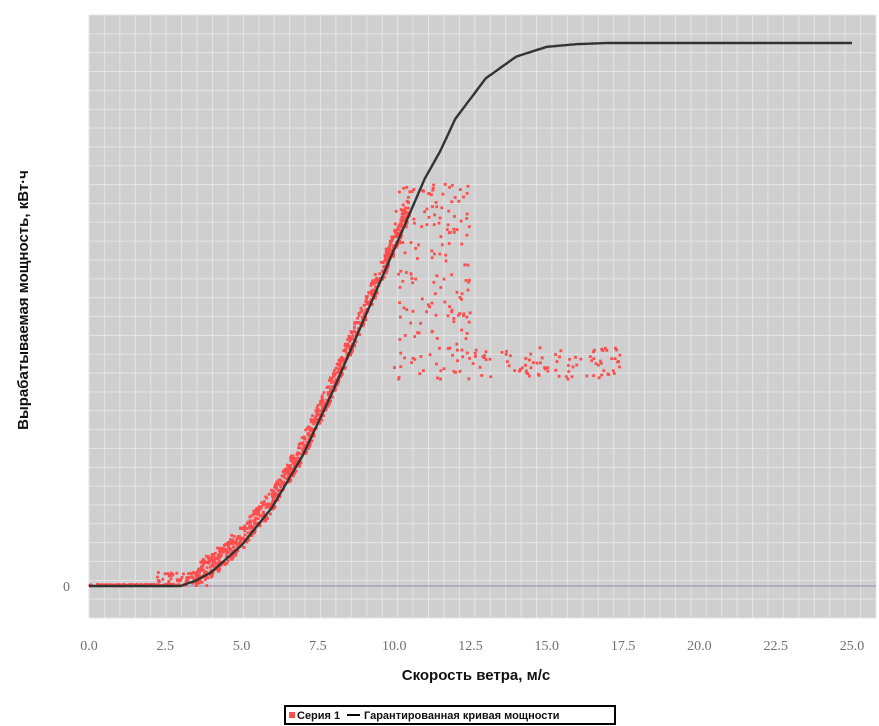  Describe the element at coordinates (476, 675) in the screenshot. I see `x-axis-title: Скорость ветра, м/с` at that location.